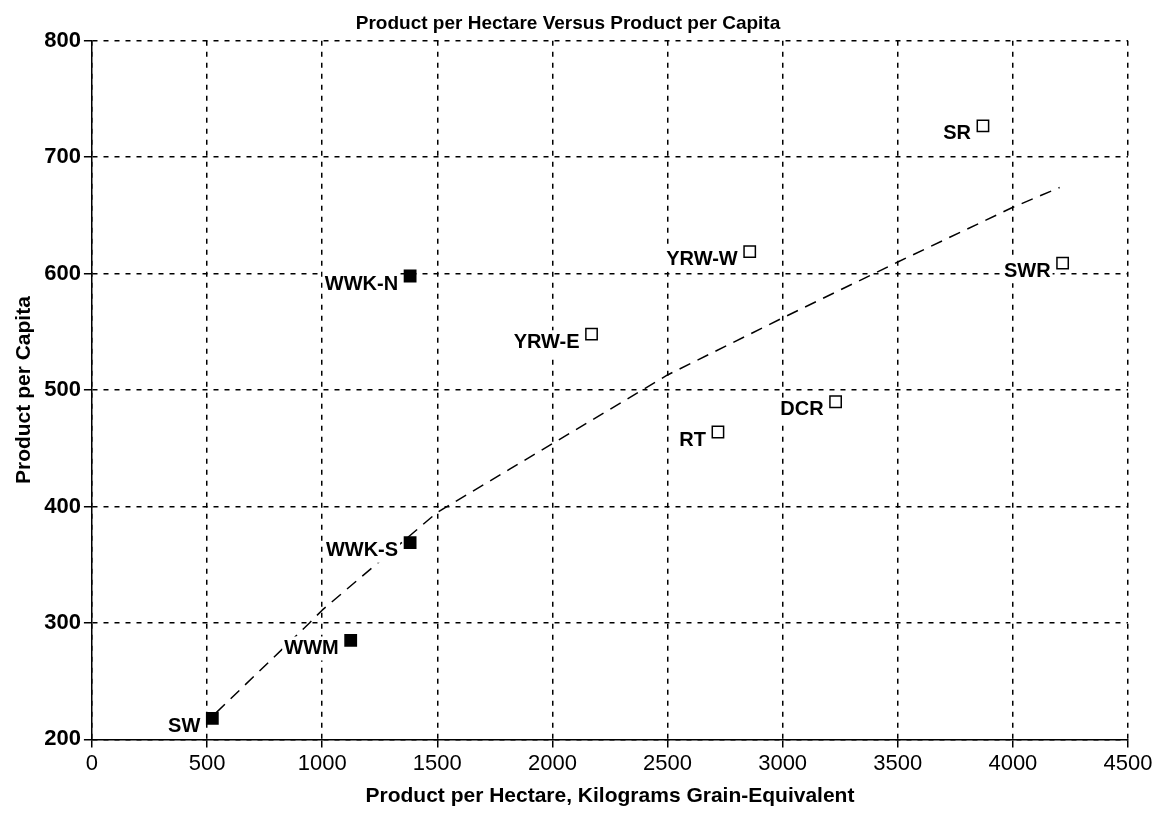 This screenshot has width=1171, height=826. I want to click on y-tick-label: 600, so click(62, 272).